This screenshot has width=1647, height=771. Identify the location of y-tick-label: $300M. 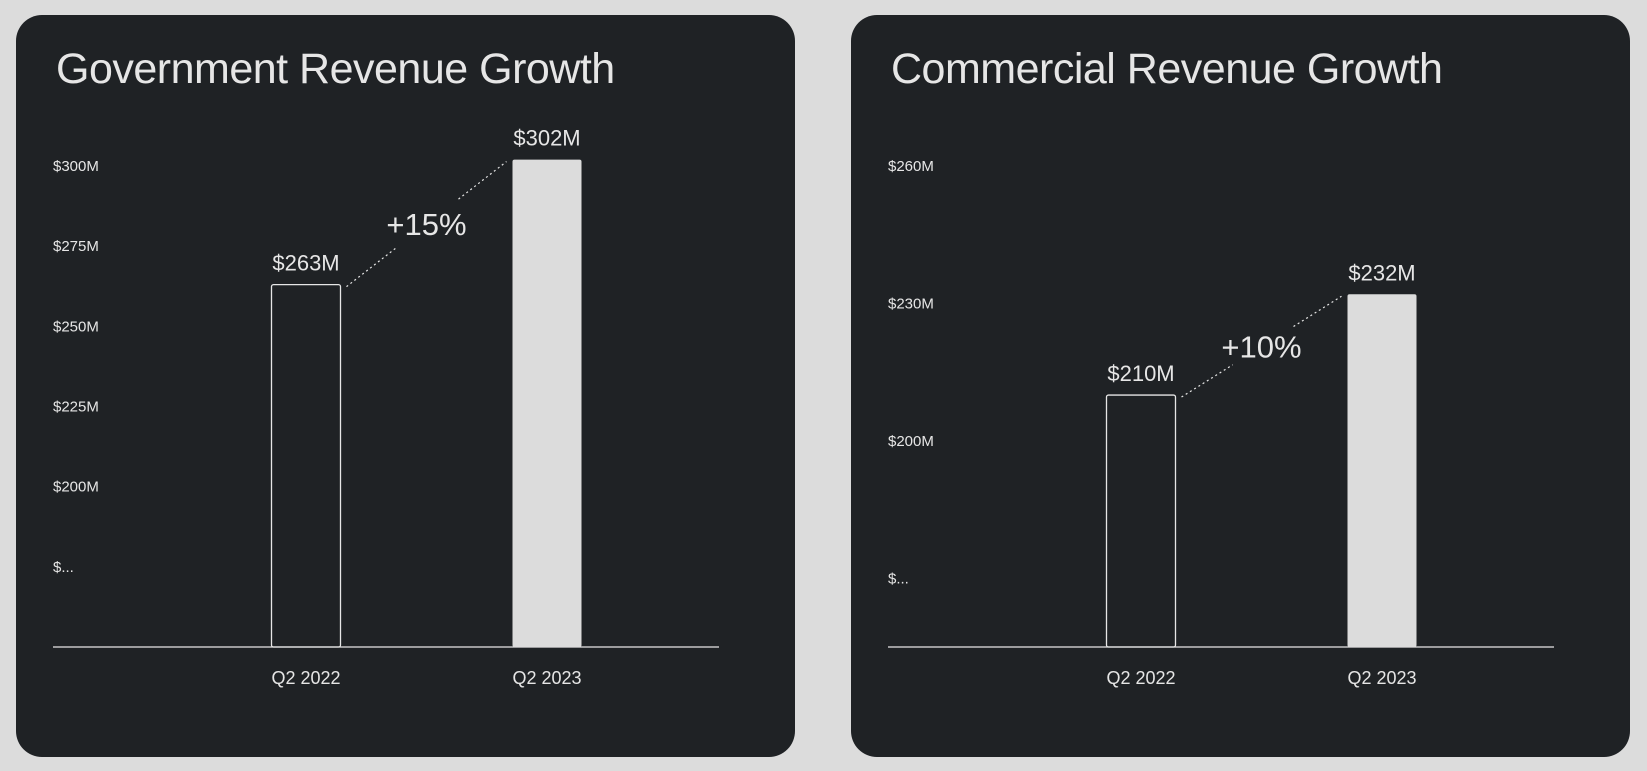
(76, 166).